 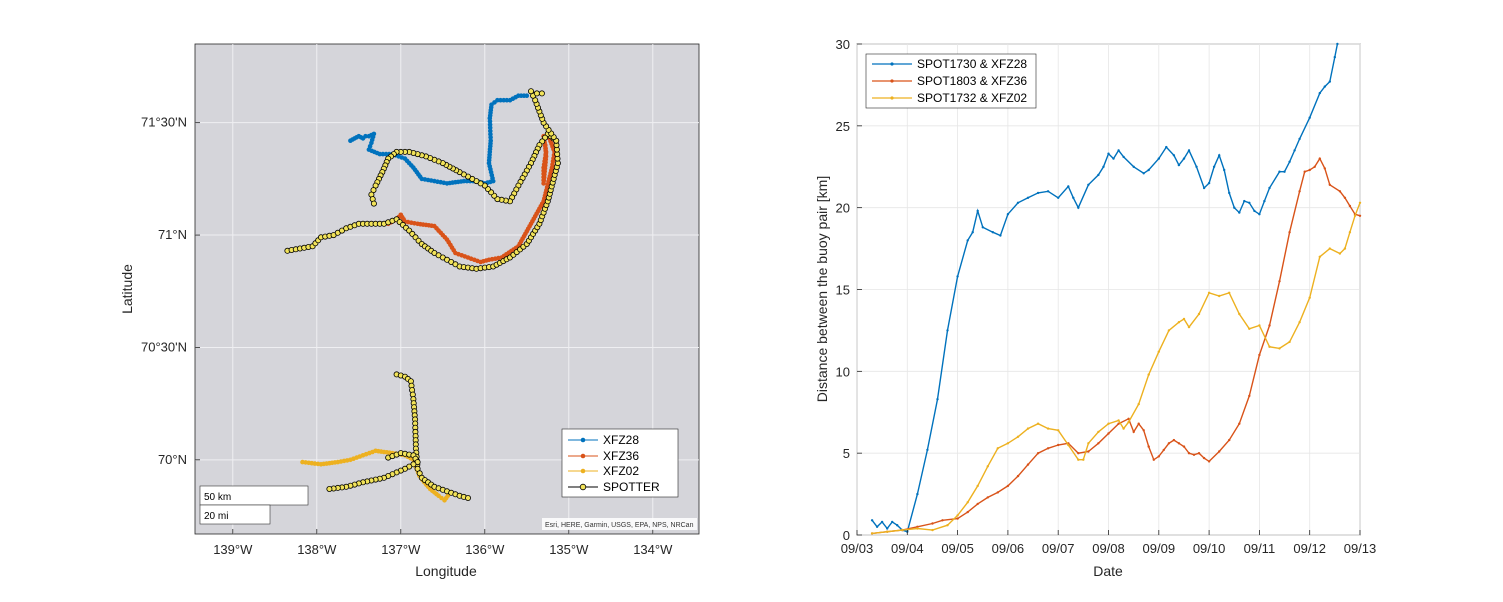 What do you see at coordinates (1260, 548) in the screenshot?
I see `chart-x-tick-label: 09/11` at bounding box center [1260, 548].